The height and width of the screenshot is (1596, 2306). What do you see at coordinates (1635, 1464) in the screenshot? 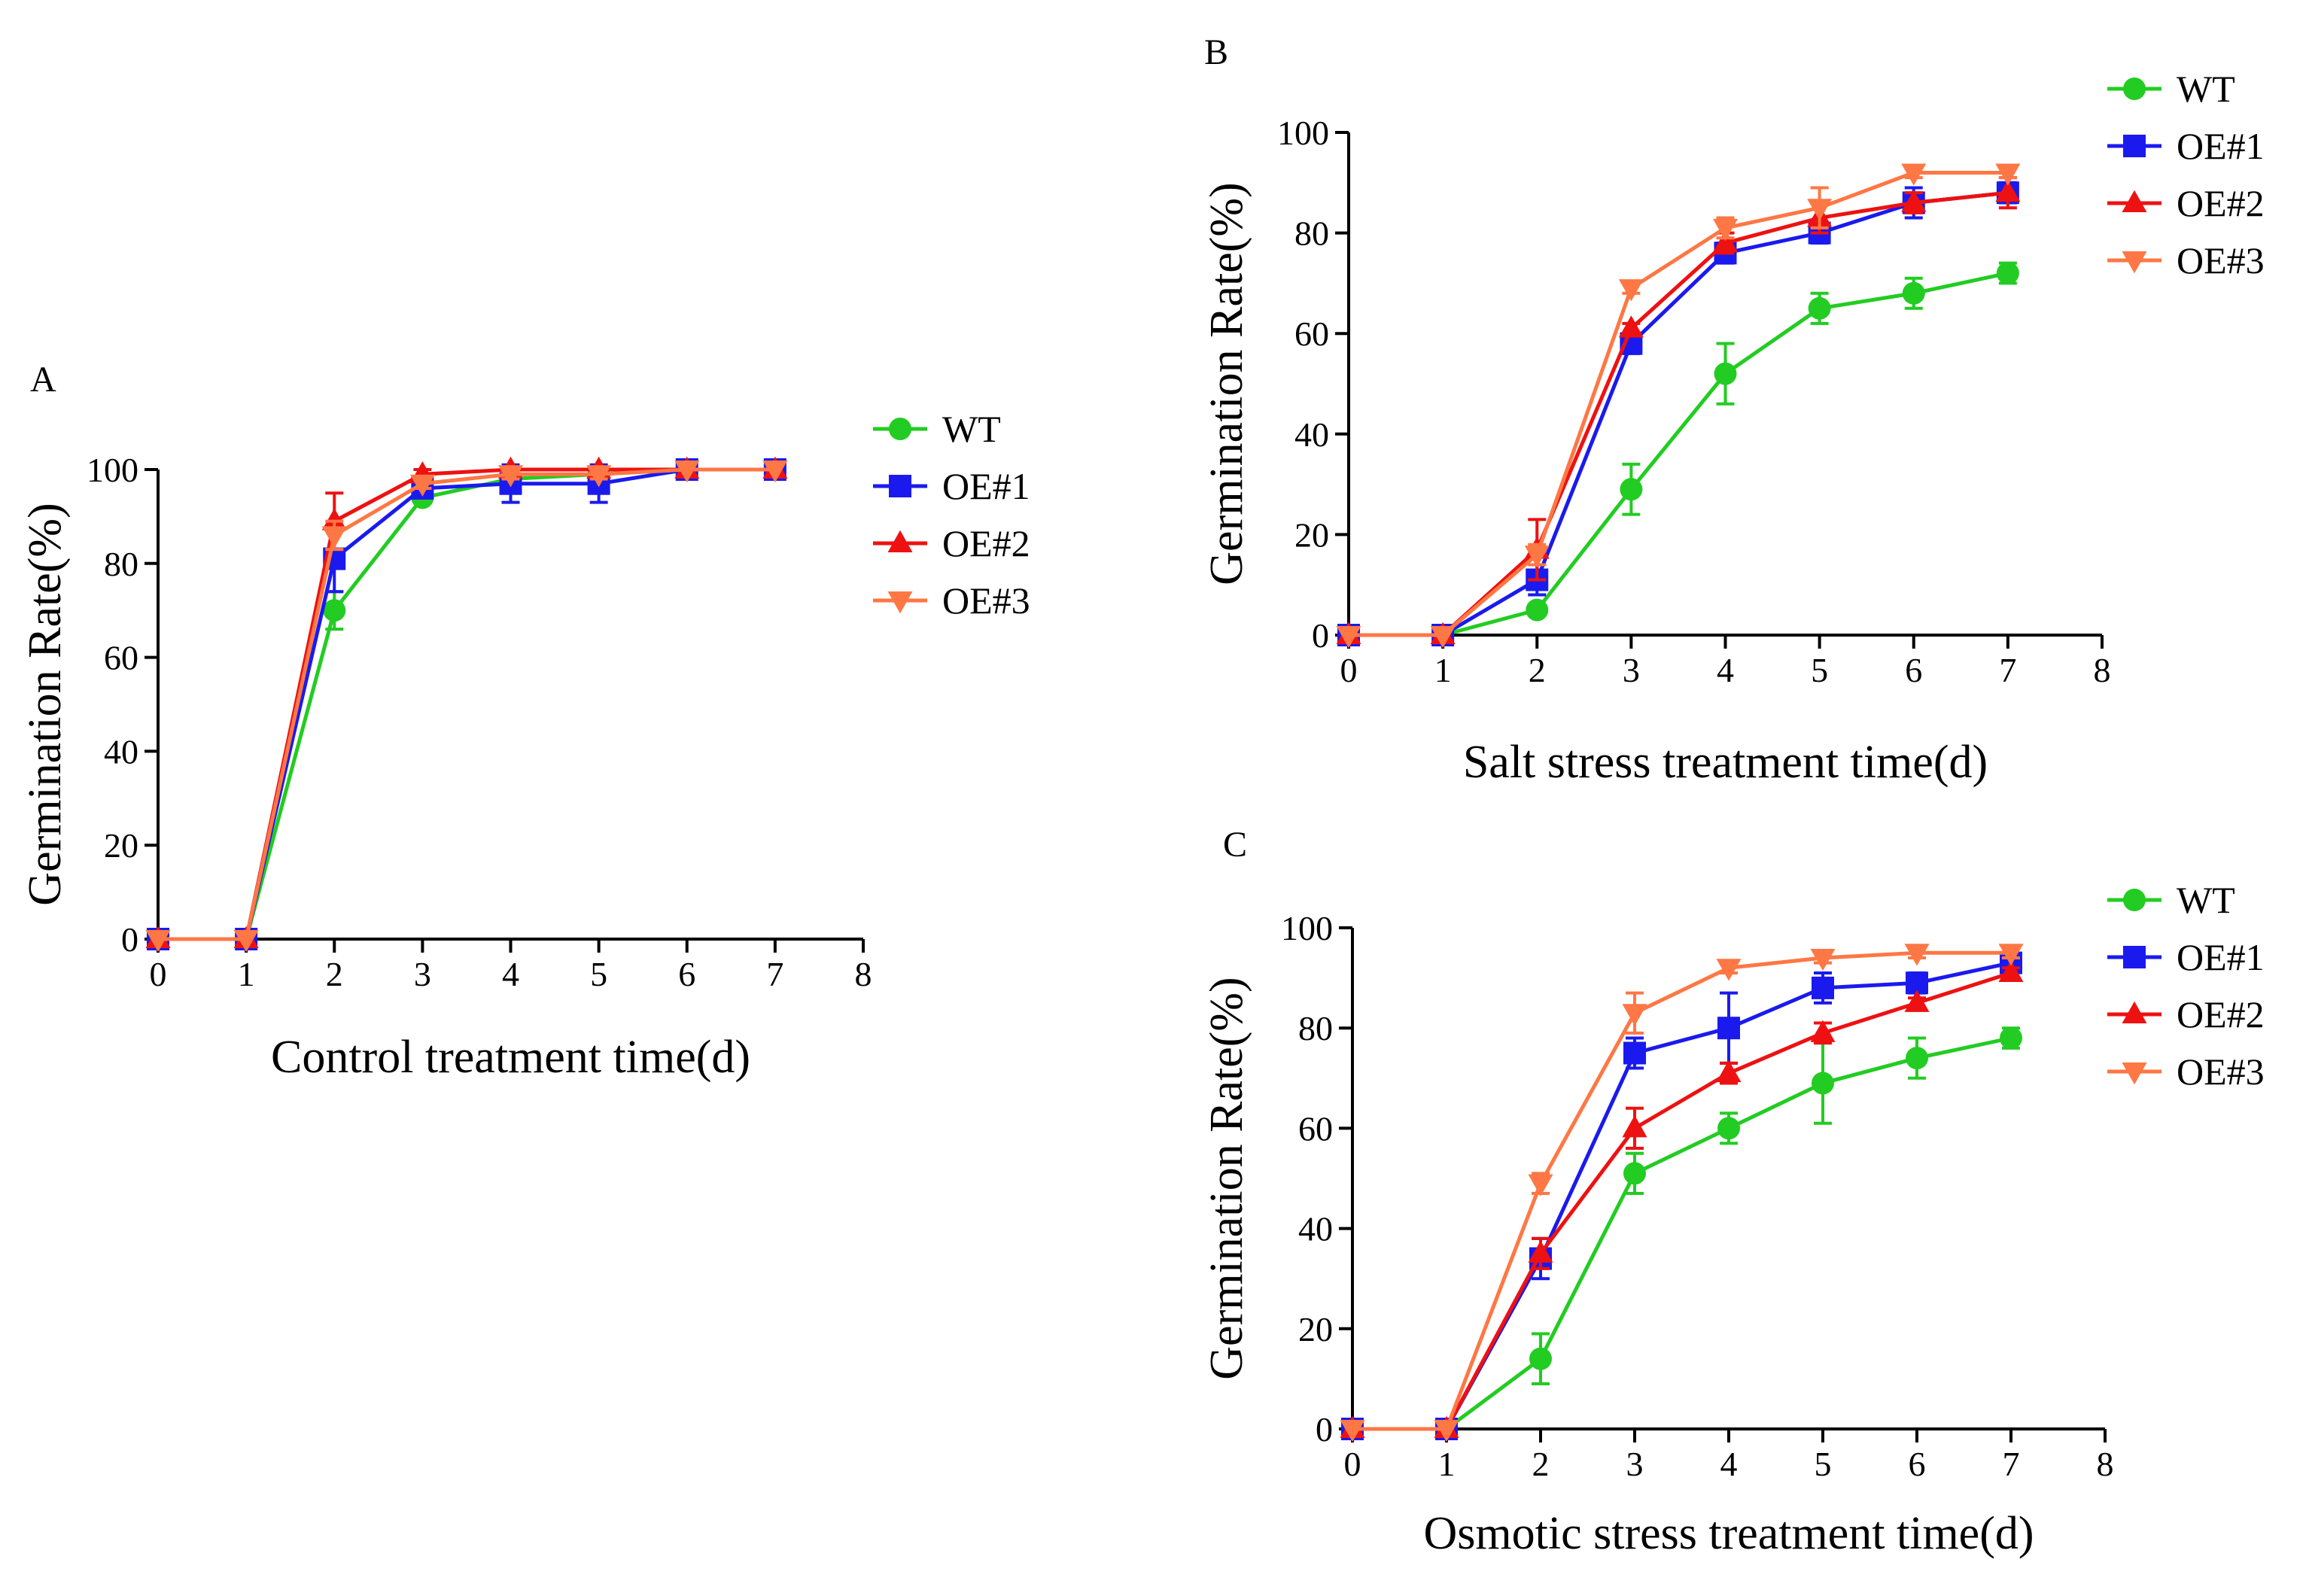
I see `x-tick-label: 3` at bounding box center [1635, 1464].